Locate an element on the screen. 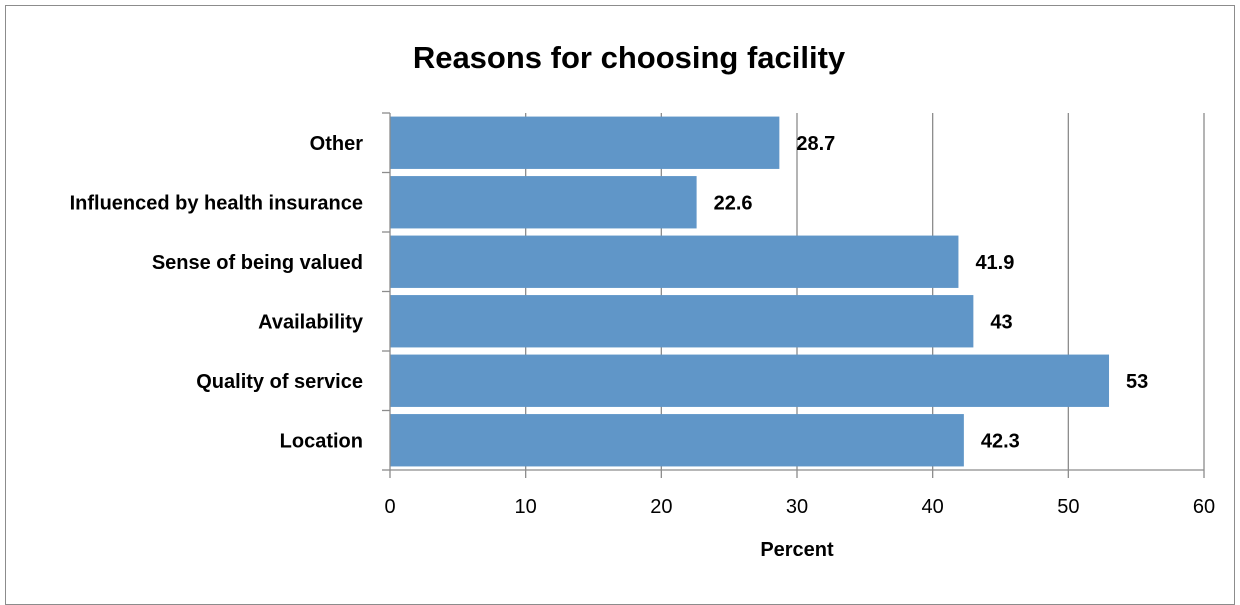  x-tick-label-50: 50 is located at coordinates (1068, 507).